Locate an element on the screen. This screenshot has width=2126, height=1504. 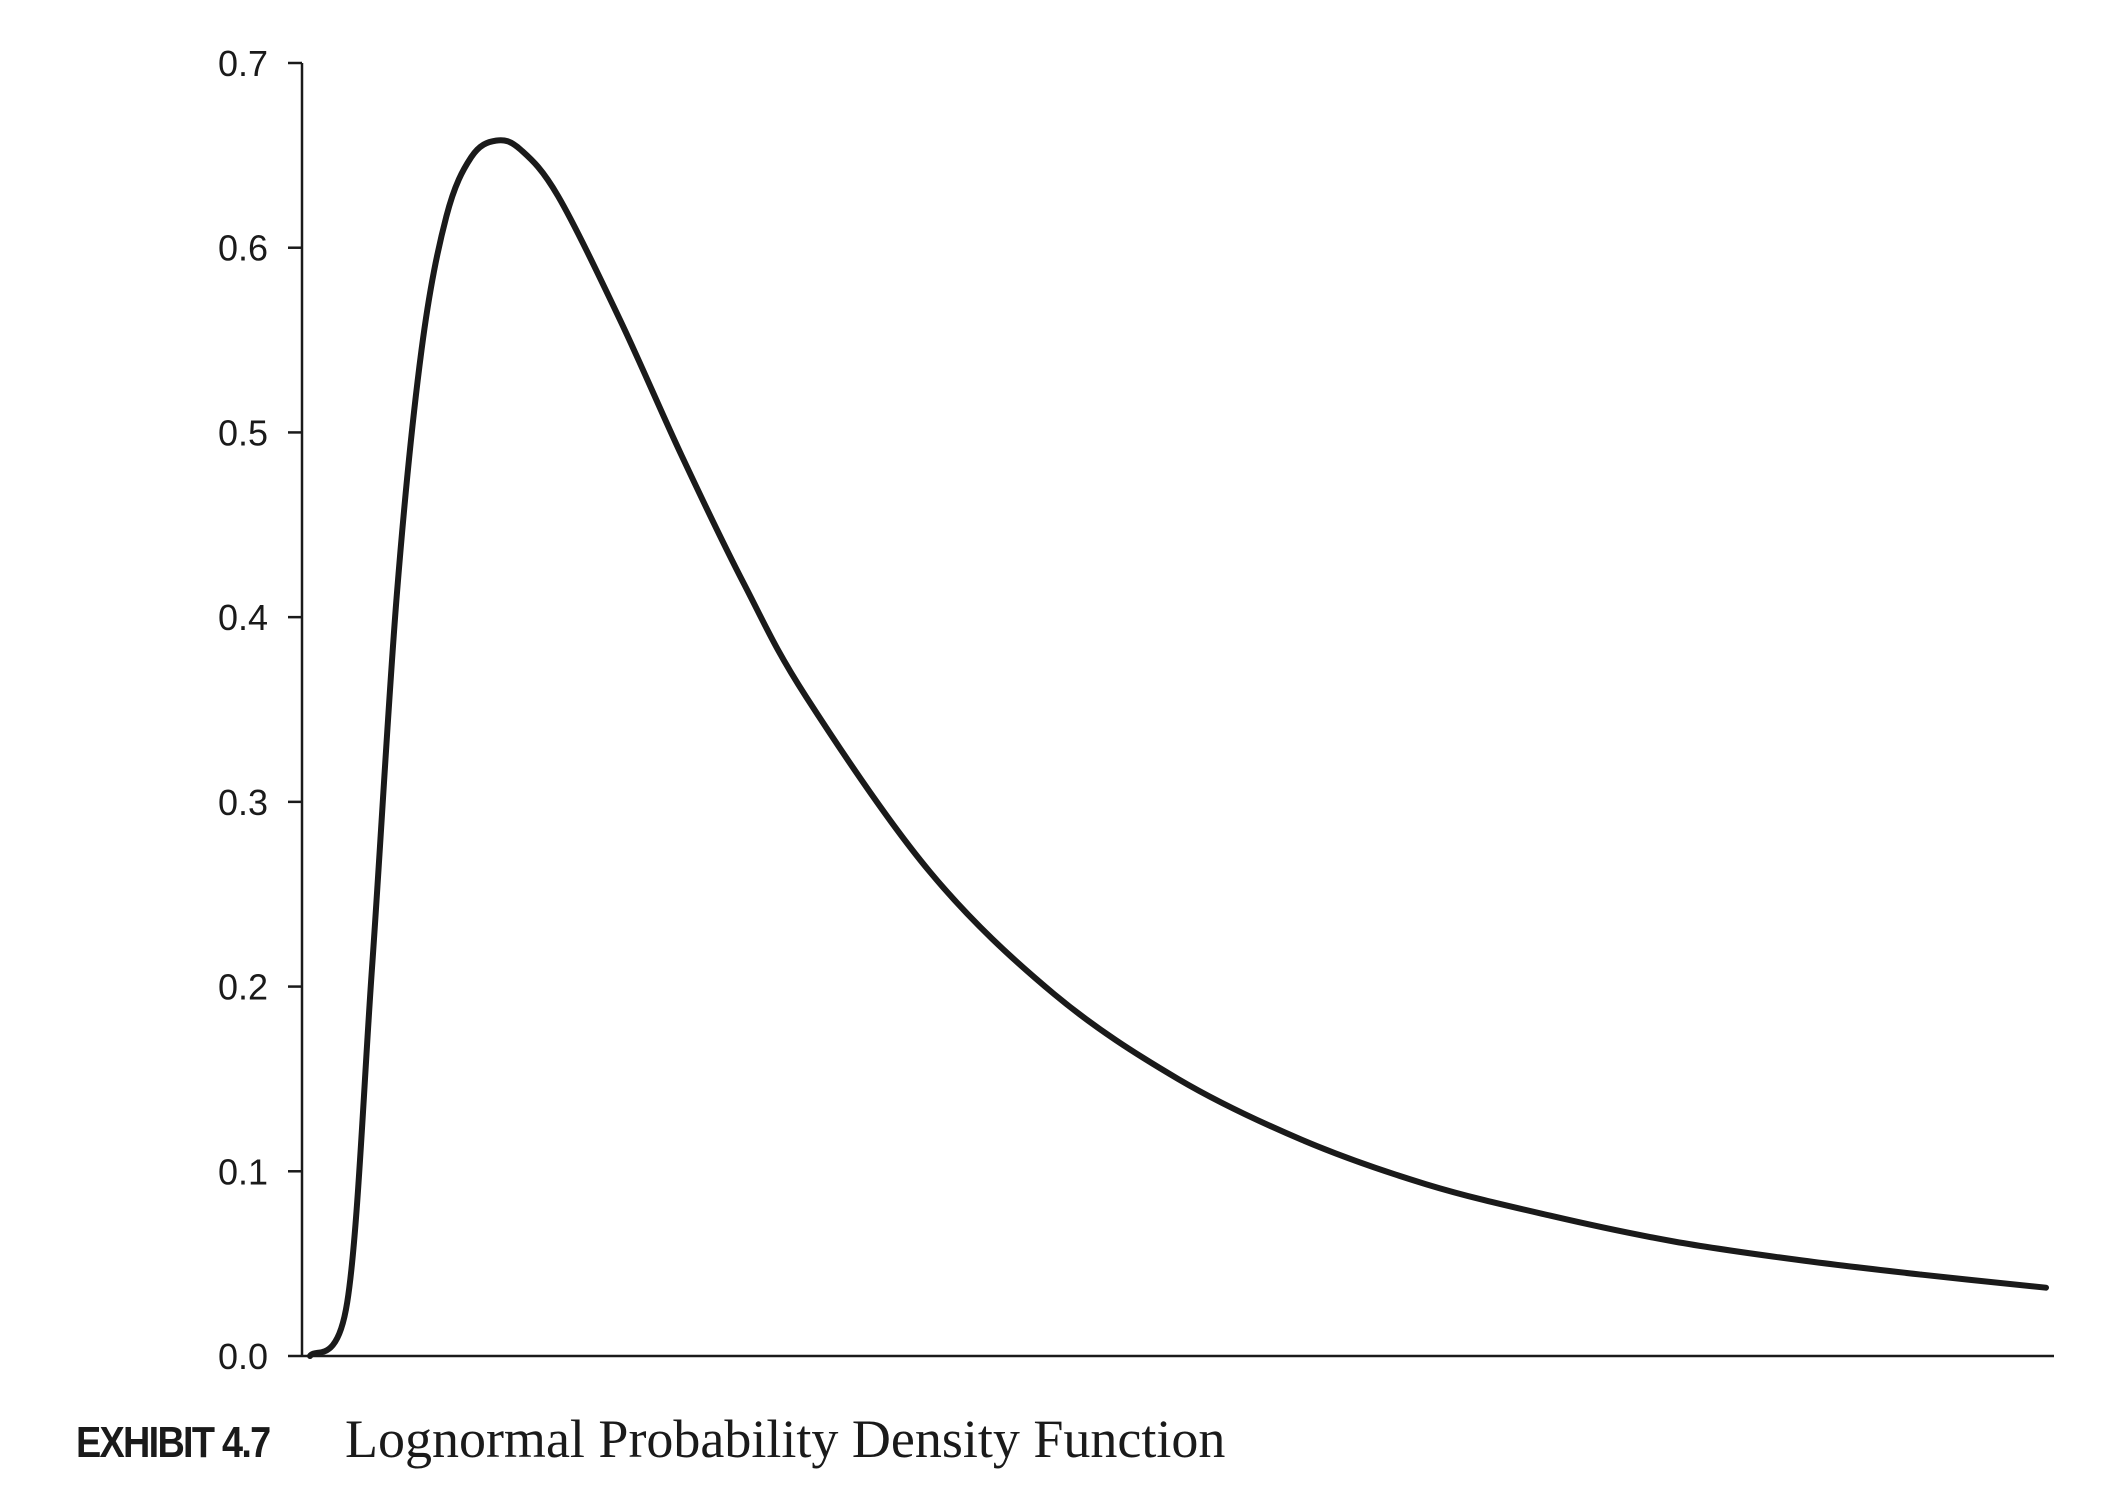
y-tick-label: 0.1 is located at coordinates (243, 1171).